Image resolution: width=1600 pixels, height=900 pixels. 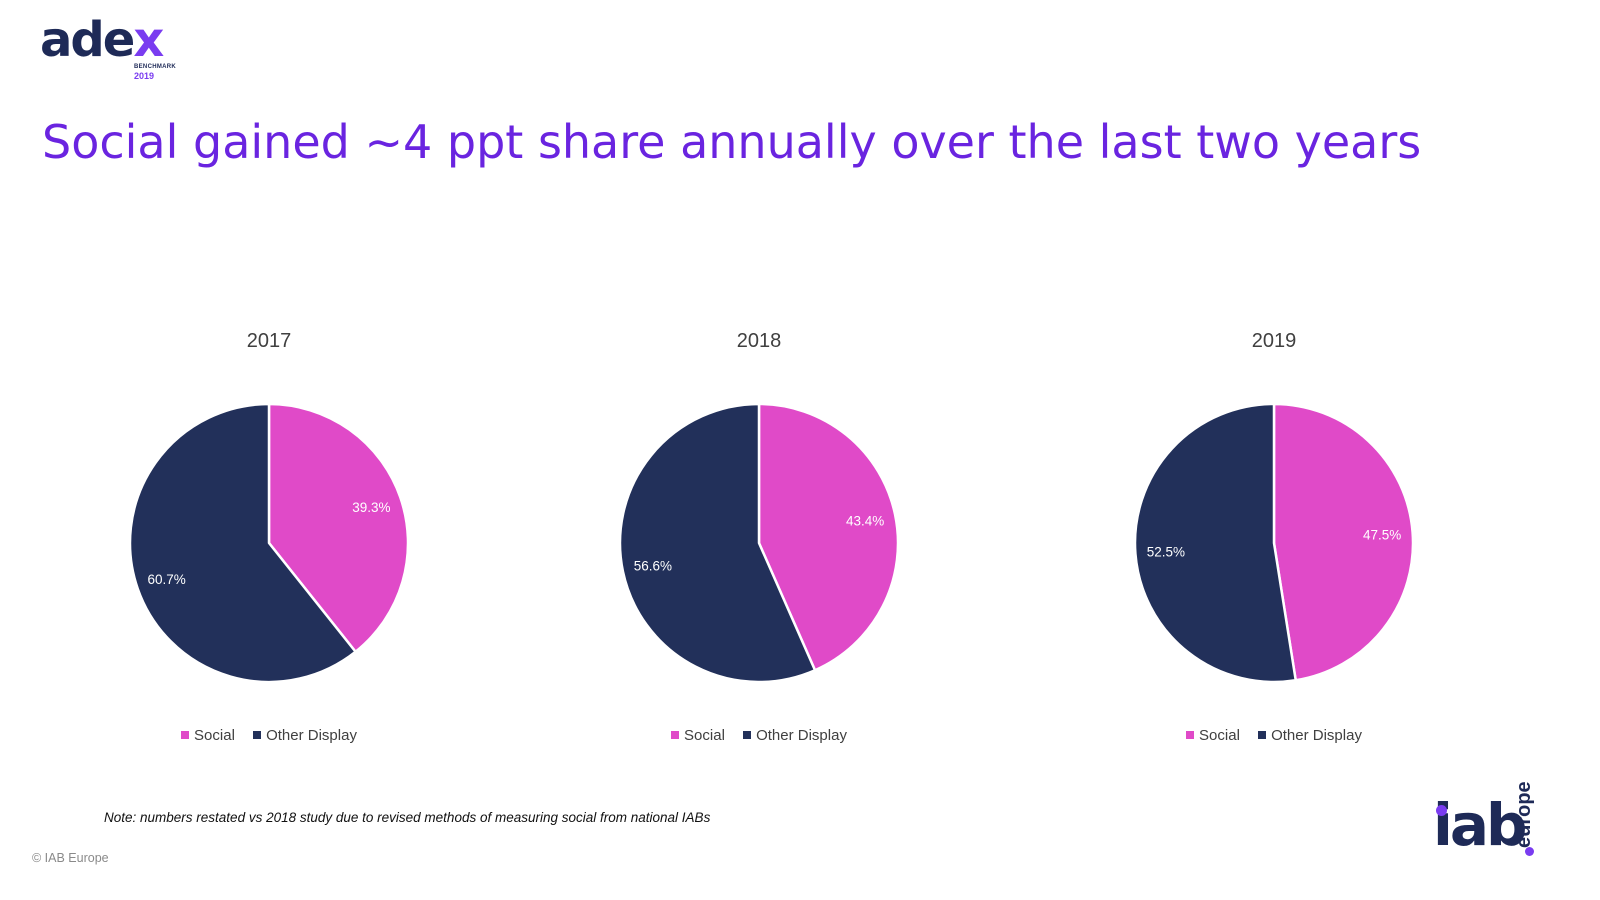 I want to click on pie-svg: 43.4% 56.6%, so click(x=759, y=543).